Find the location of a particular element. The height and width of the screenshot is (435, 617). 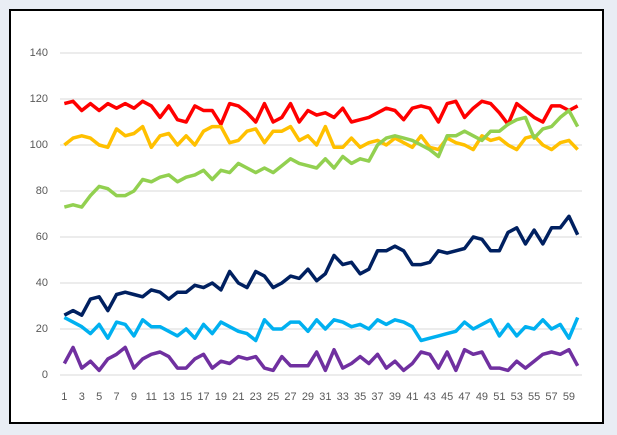

x-tick-label: 49 is located at coordinates (482, 397).